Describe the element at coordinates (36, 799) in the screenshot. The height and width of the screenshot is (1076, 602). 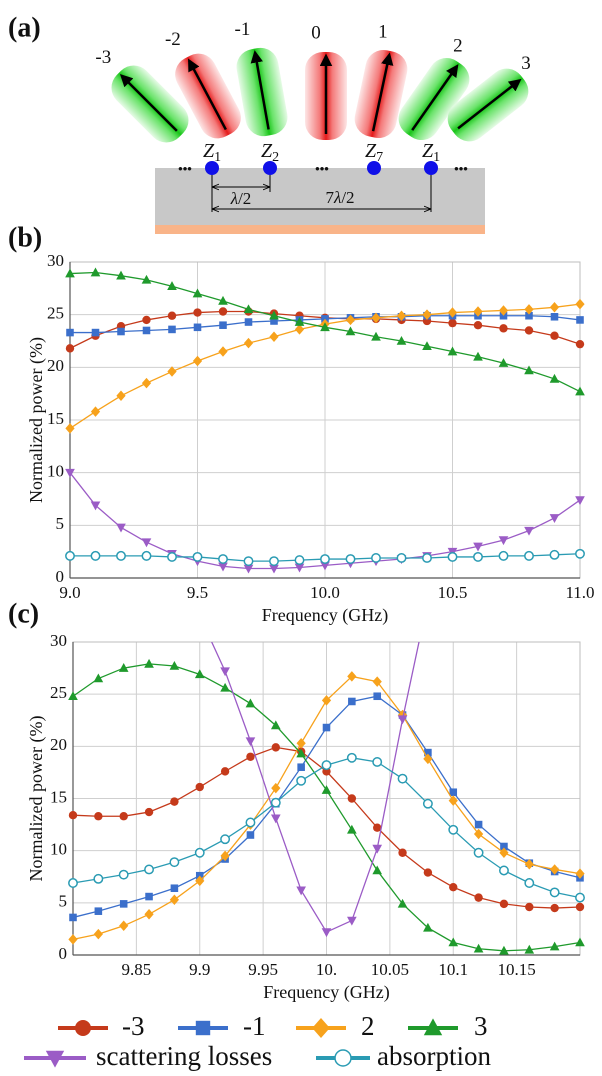
I see `y-axis-label: Normalized power (%)` at that location.